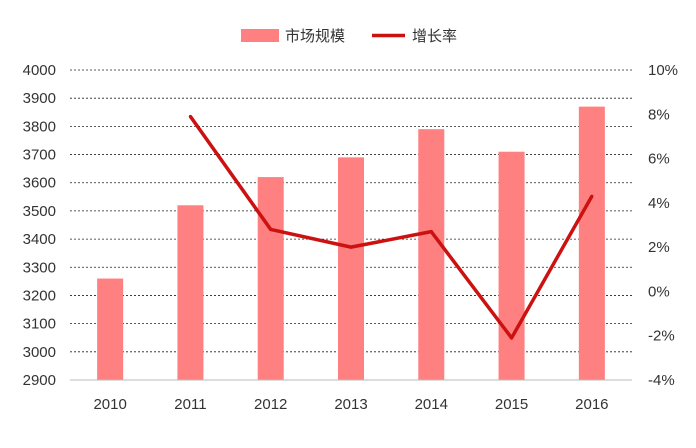 This screenshot has width=696, height=448. Describe the element at coordinates (661, 380) in the screenshot. I see `right-tick-label: -4%` at that location.